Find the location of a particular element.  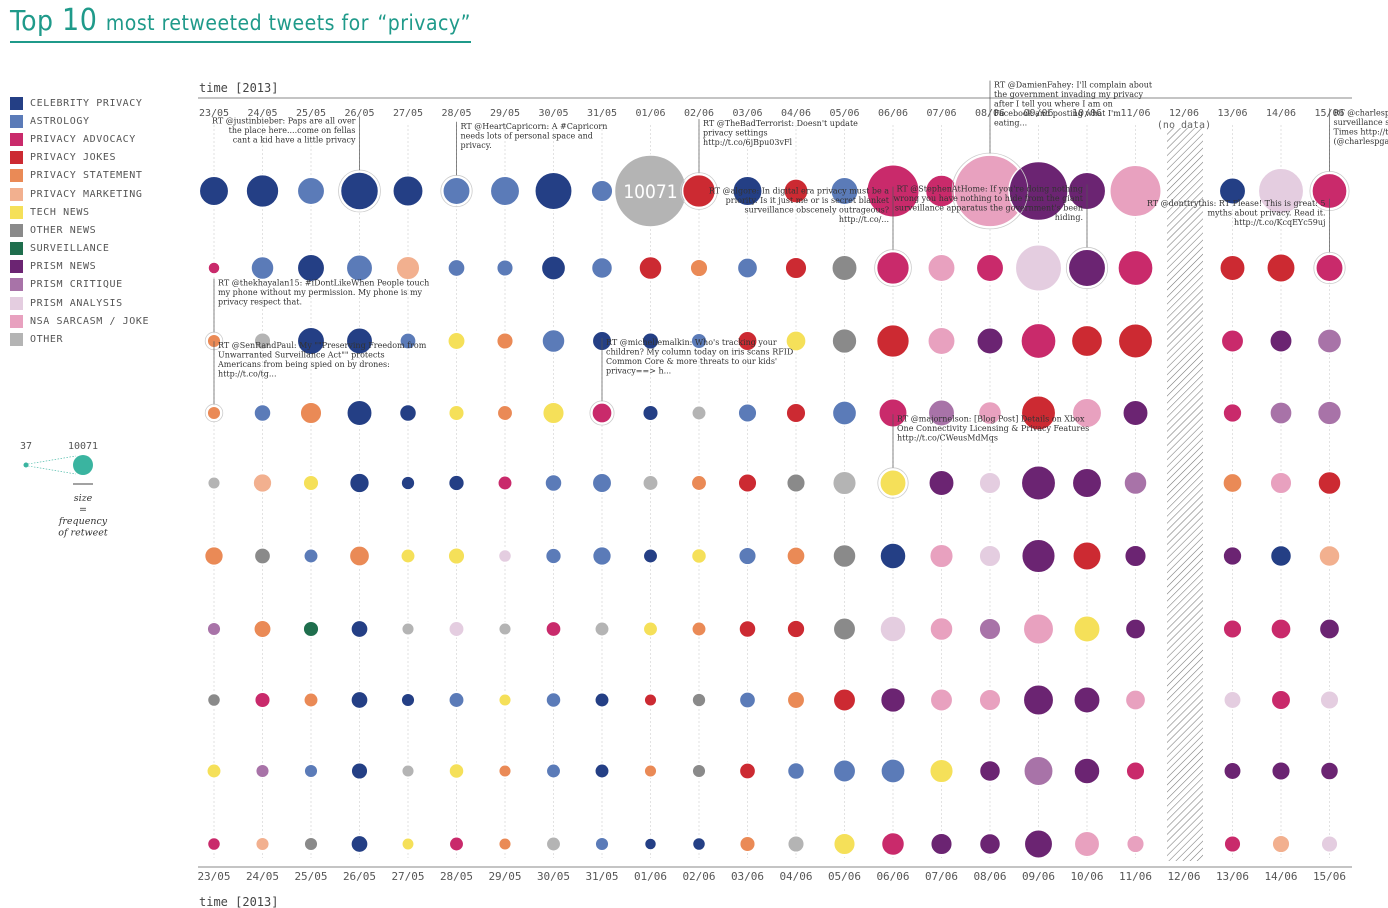

date-tick-top: 07/06 is located at coordinates (941, 113).